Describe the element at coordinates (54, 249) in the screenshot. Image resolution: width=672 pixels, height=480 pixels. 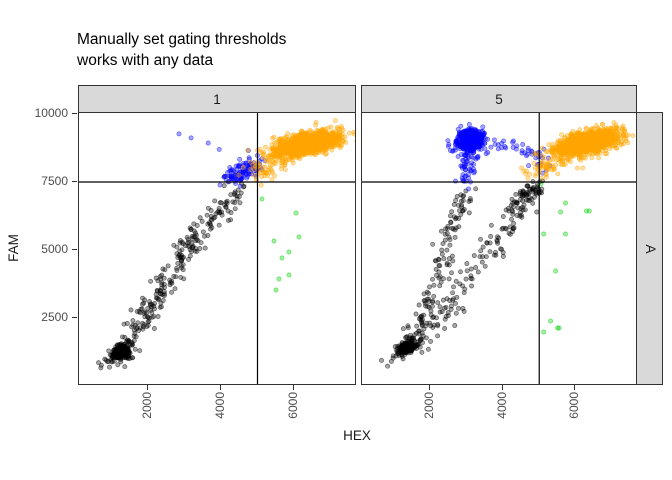
I see `y-tick-label-5000: 5000` at that location.